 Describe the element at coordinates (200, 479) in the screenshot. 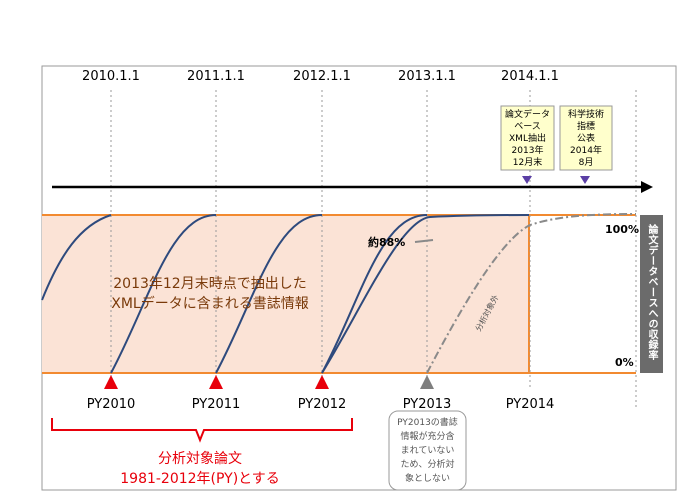

I see `analysis-target-subtitle: 1981-2012年(PY)とする` at that location.